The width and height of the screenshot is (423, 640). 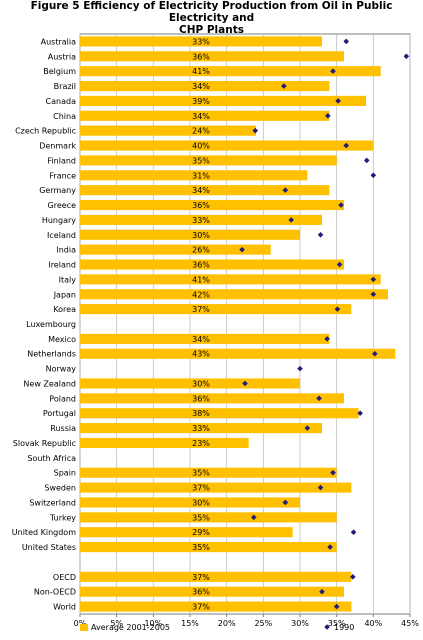 What do you see at coordinates (57, 146) in the screenshot?
I see `category-label: Denmark` at bounding box center [57, 146].